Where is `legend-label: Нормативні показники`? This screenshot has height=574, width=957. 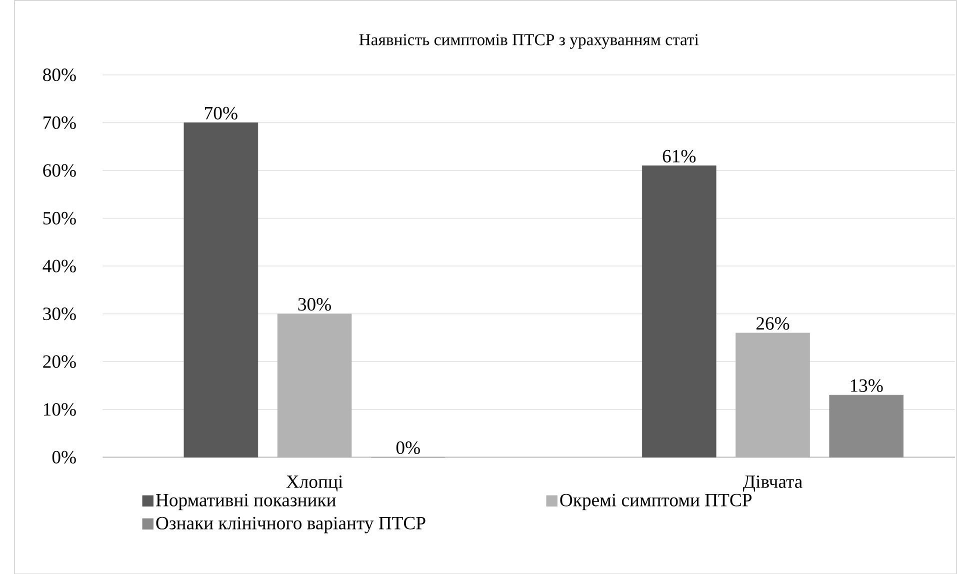
legend-label: Нормативні показники is located at coordinates (246, 502).